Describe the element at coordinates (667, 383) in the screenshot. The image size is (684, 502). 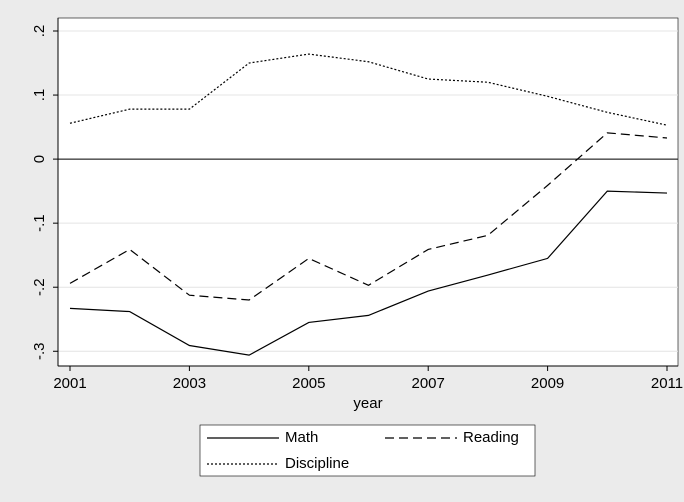
I see `x-tick-label: 2011` at that location.